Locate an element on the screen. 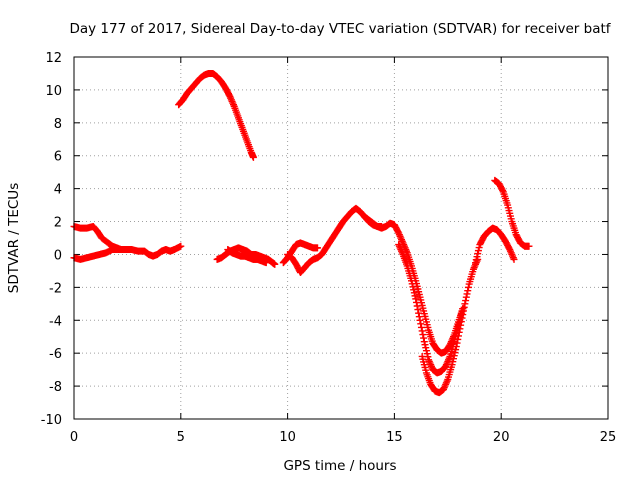 The image size is (640, 485). y-tick-label: 12 is located at coordinates (53, 58).